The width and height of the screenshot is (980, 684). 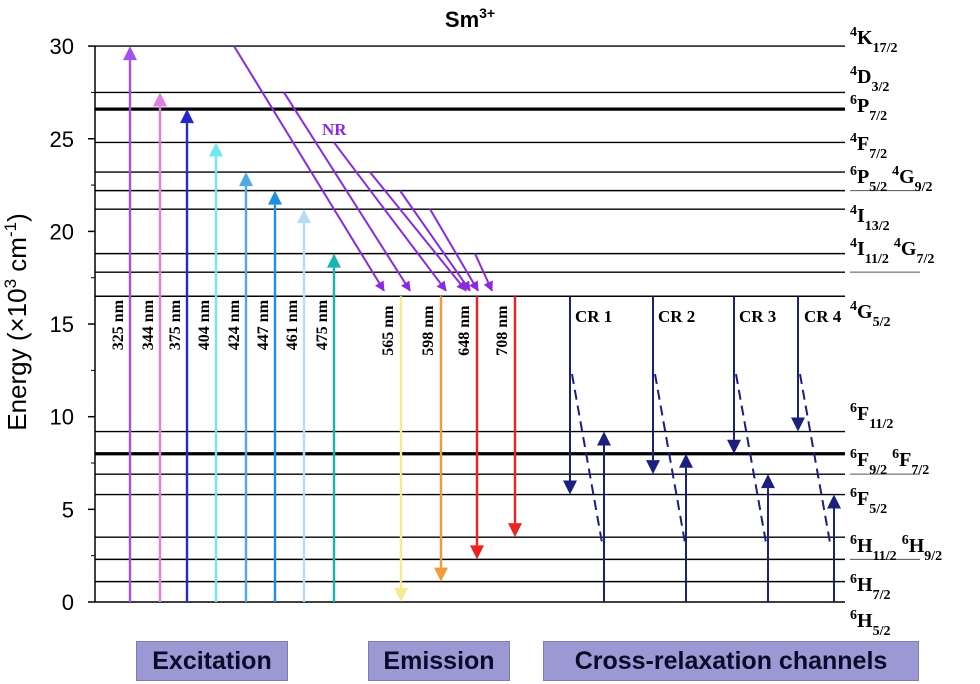 What do you see at coordinates (246, 179) in the screenshot?
I see `excitation-arrow-5-head` at bounding box center [246, 179].